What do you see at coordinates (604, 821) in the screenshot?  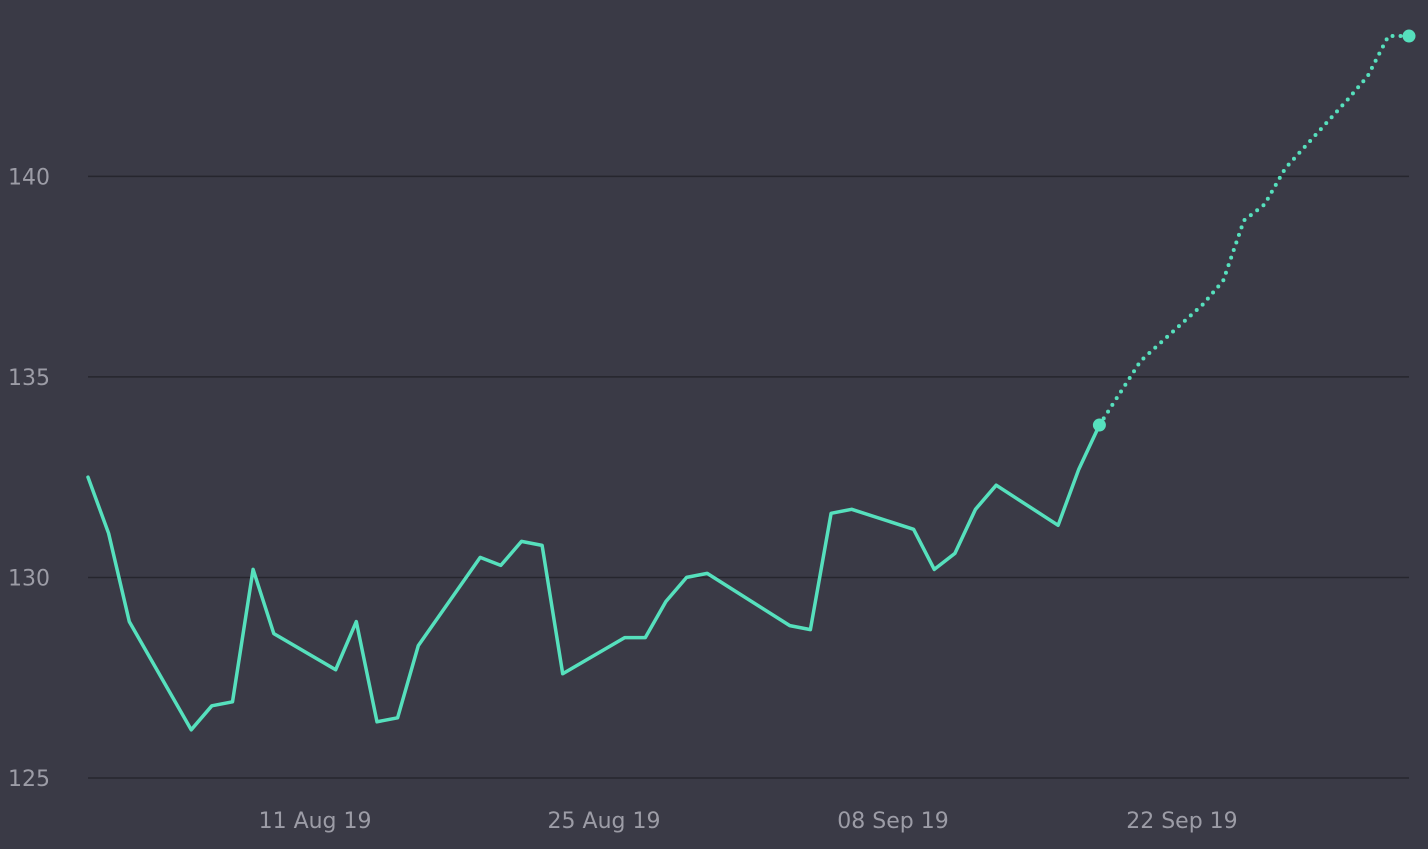 I see `x-tick-label: 25 Aug 19` at bounding box center [604, 821].